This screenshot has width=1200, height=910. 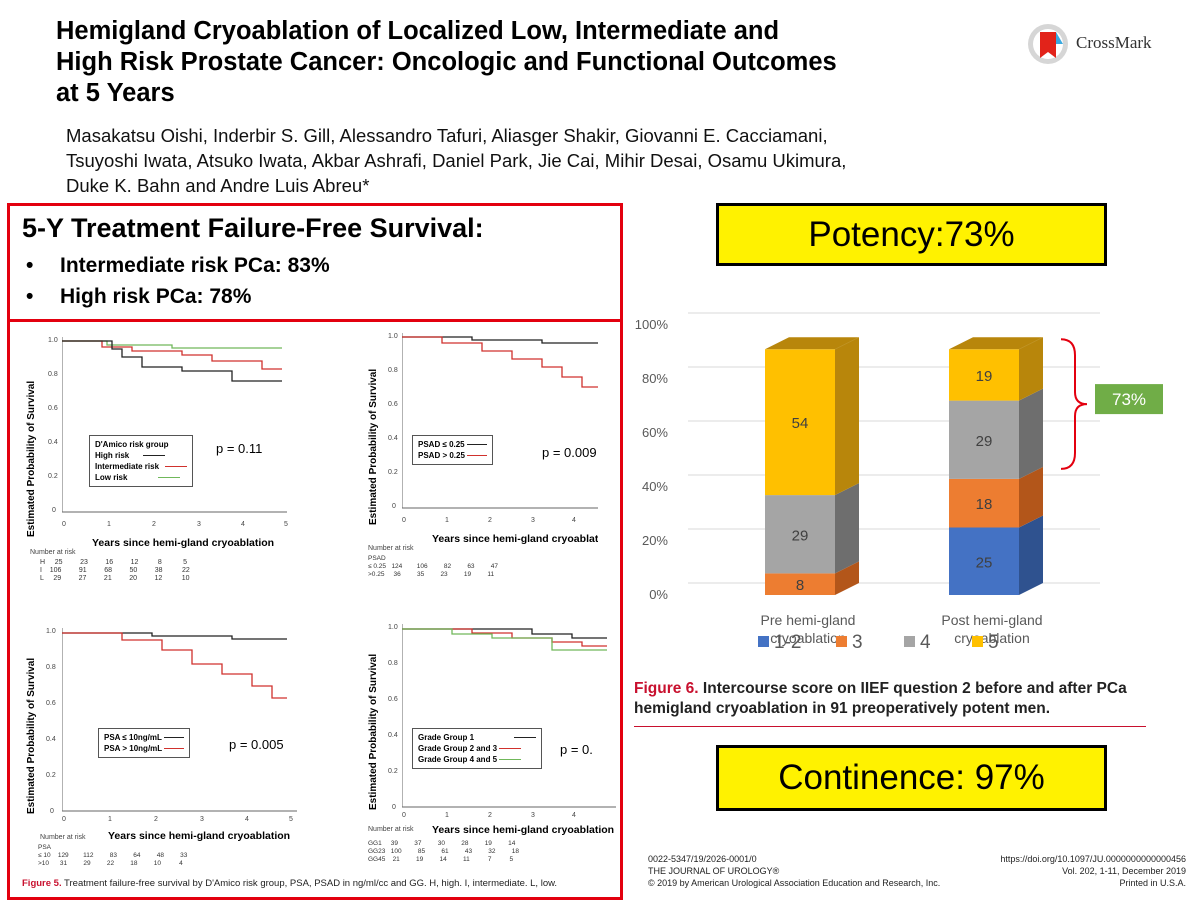 I want to click on risk-row: PSAD, so click(x=377, y=558).